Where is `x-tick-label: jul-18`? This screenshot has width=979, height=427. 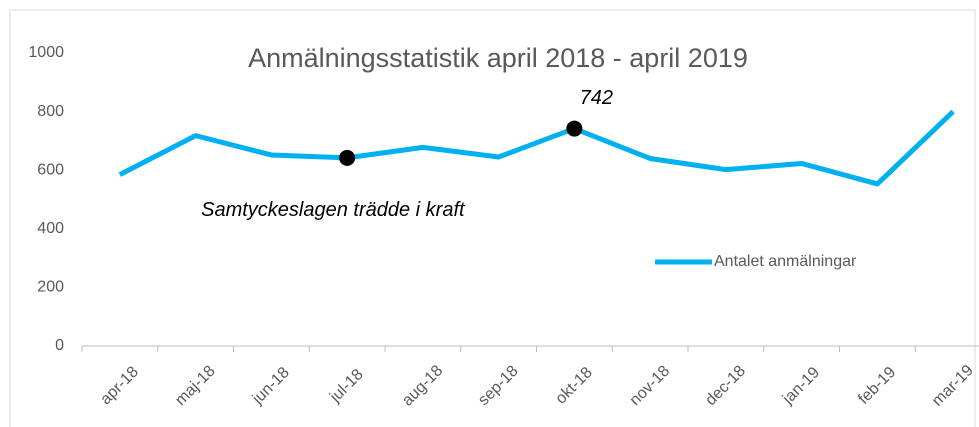
x-tick-label: jul-18 is located at coordinates (346, 386).